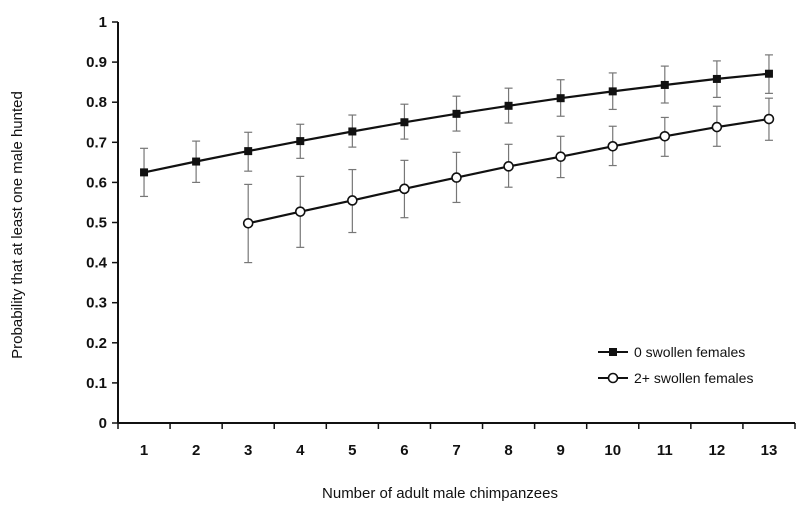 This screenshot has height=513, width=804. Describe the element at coordinates (456, 450) in the screenshot. I see `x-tick-label: 7` at that location.